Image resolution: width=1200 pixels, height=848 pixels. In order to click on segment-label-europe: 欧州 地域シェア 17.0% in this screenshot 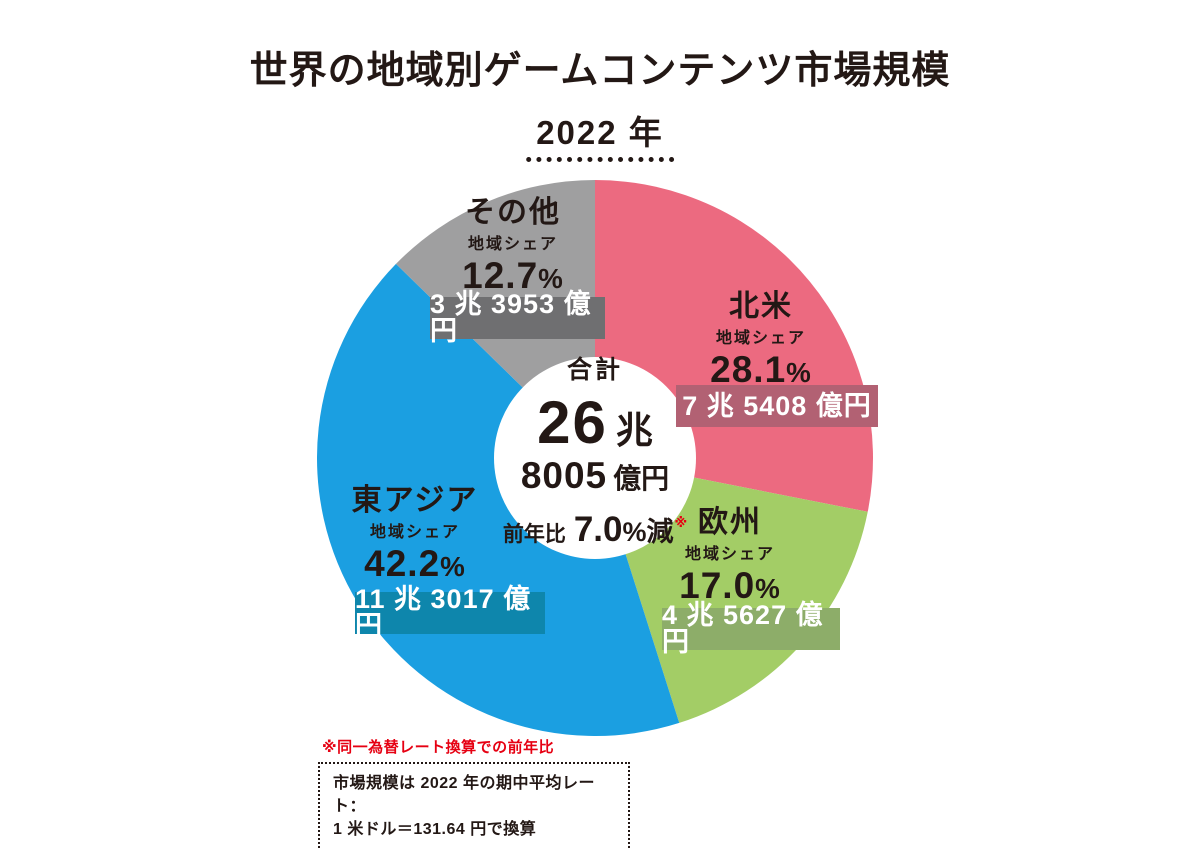, I will do `click(730, 556)`.